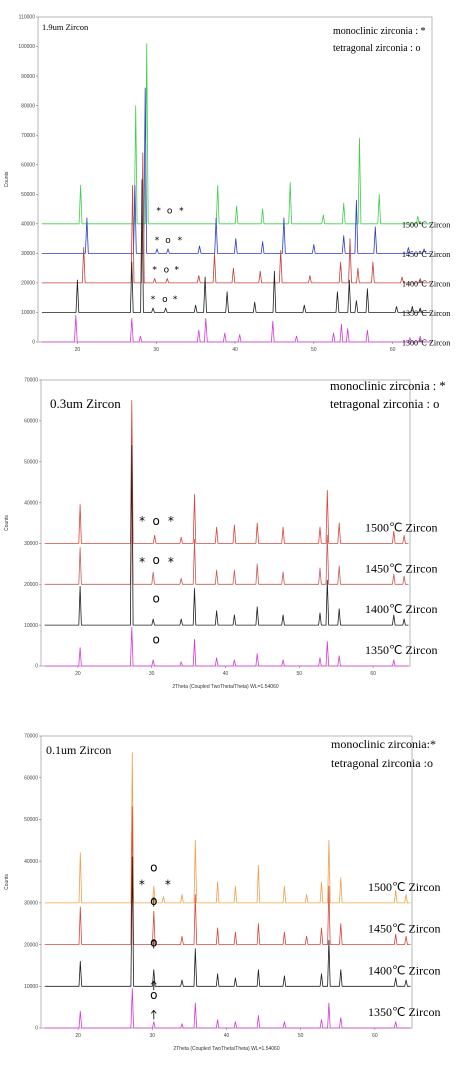  I want to click on y-tick-label: 100000, so click(26, 47).